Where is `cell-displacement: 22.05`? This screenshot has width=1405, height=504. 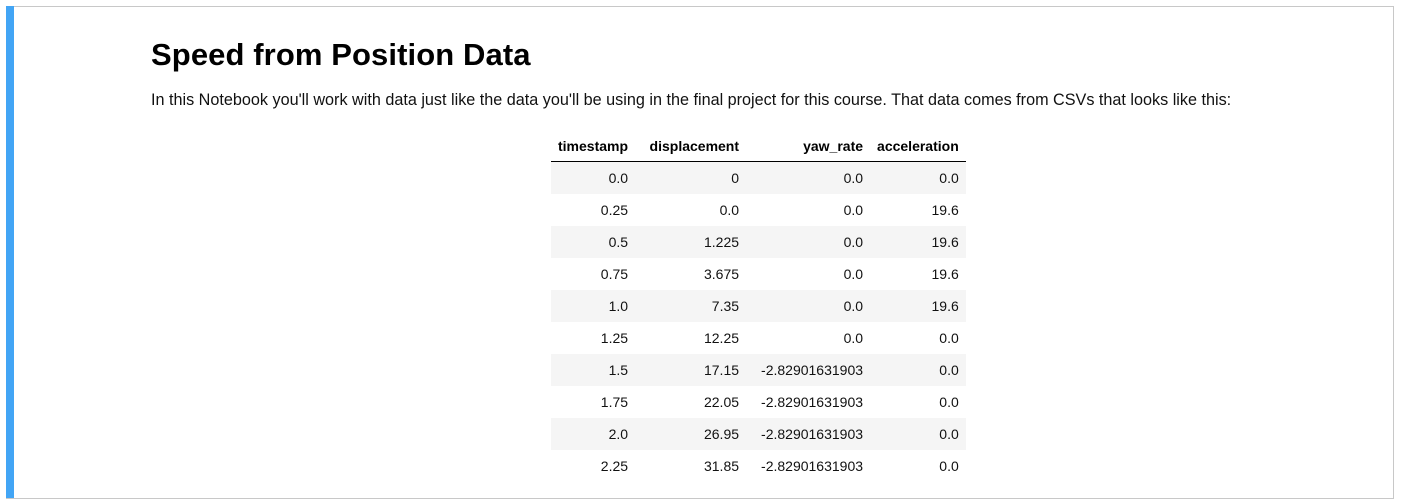 cell-displacement: 22.05 is located at coordinates (721, 402).